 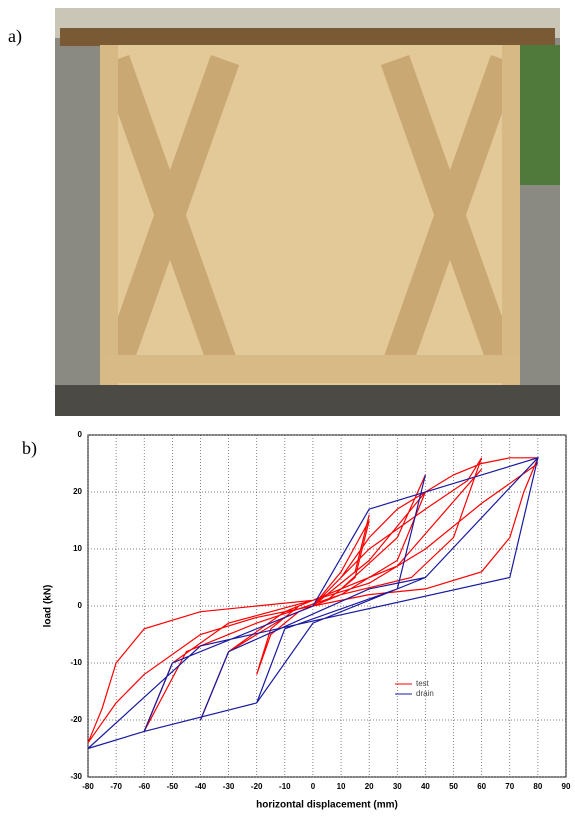 What do you see at coordinates (173, 786) in the screenshot?
I see `x-tick-label: -50` at bounding box center [173, 786].